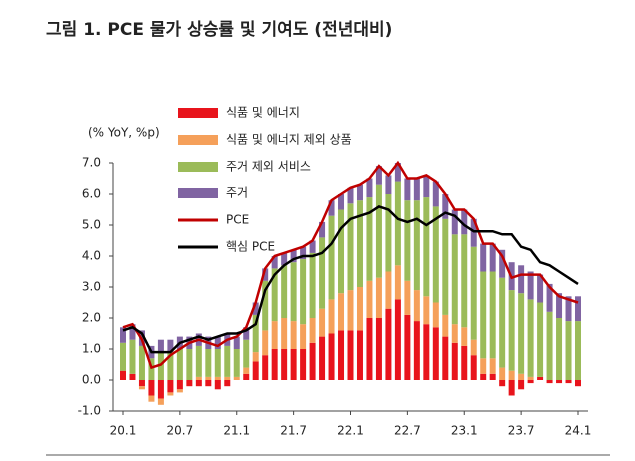 Image resolution: width=635 pixels, height=461 pixels. I want to click on y-tick-label: 2.0, so click(91, 318).